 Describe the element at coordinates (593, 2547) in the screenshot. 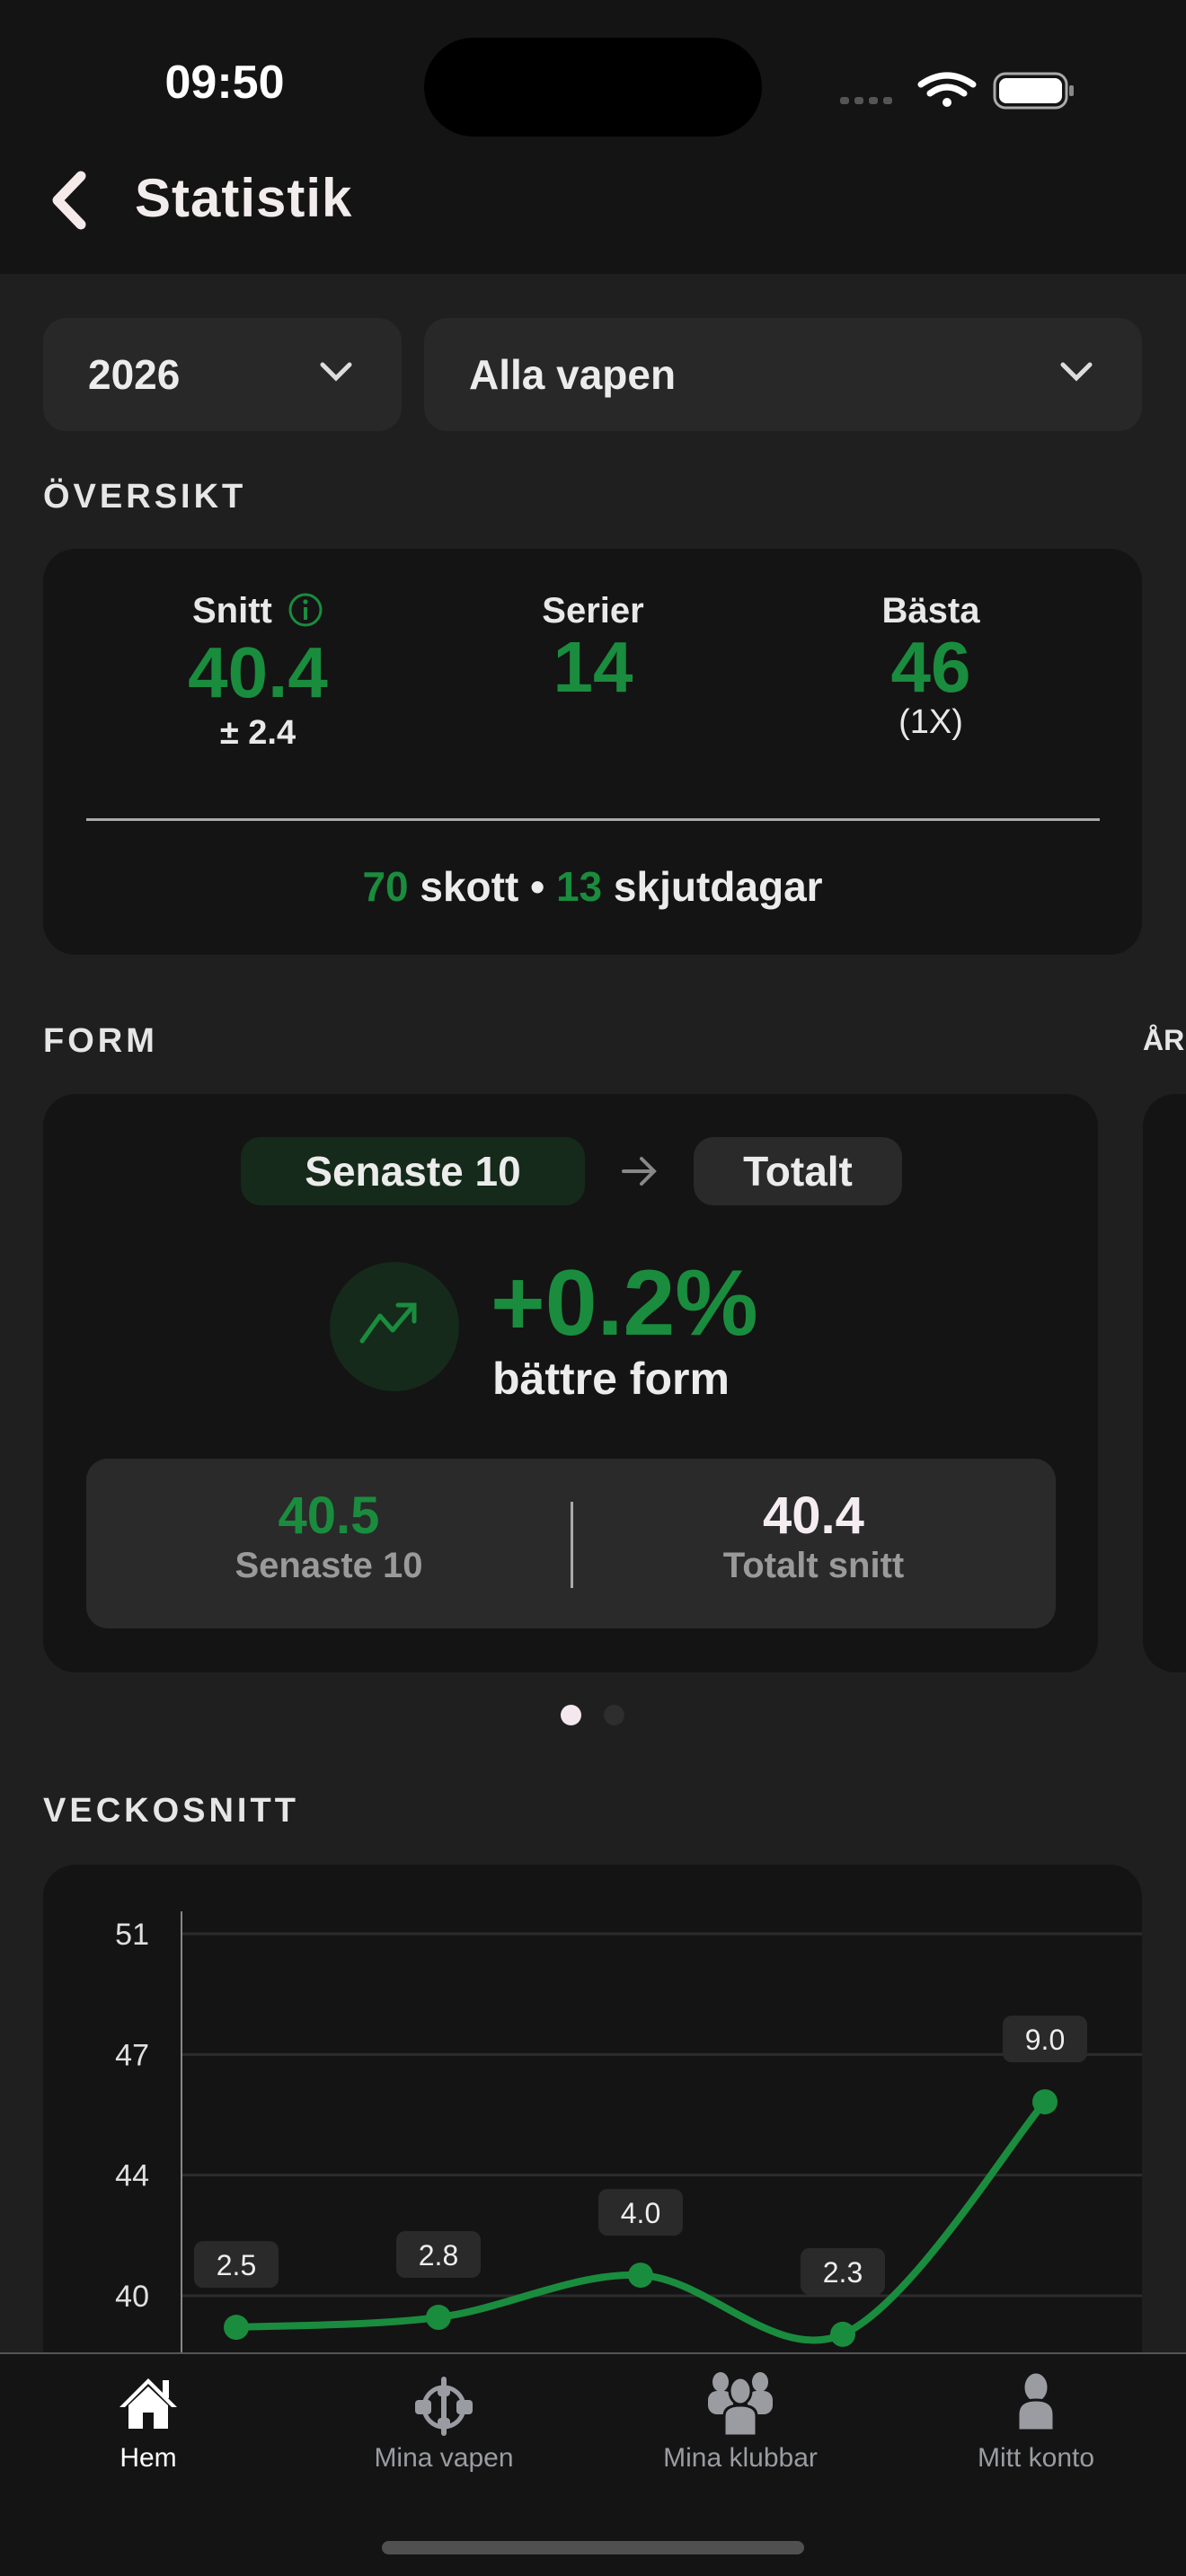

I see `home-indicator` at that location.